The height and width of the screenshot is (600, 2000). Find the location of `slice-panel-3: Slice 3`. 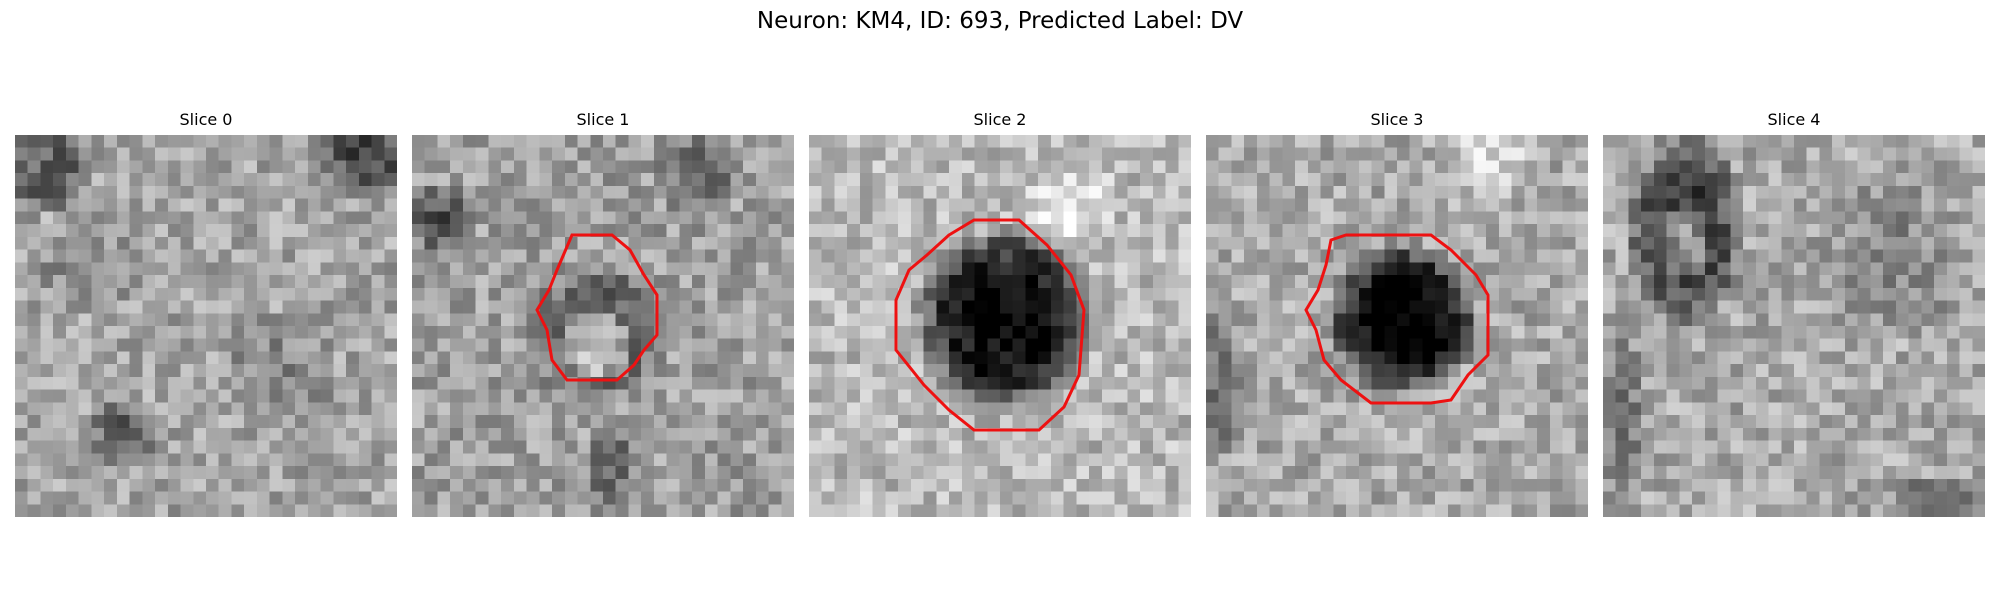

slice-panel-3: Slice 3 is located at coordinates (1397, 312).